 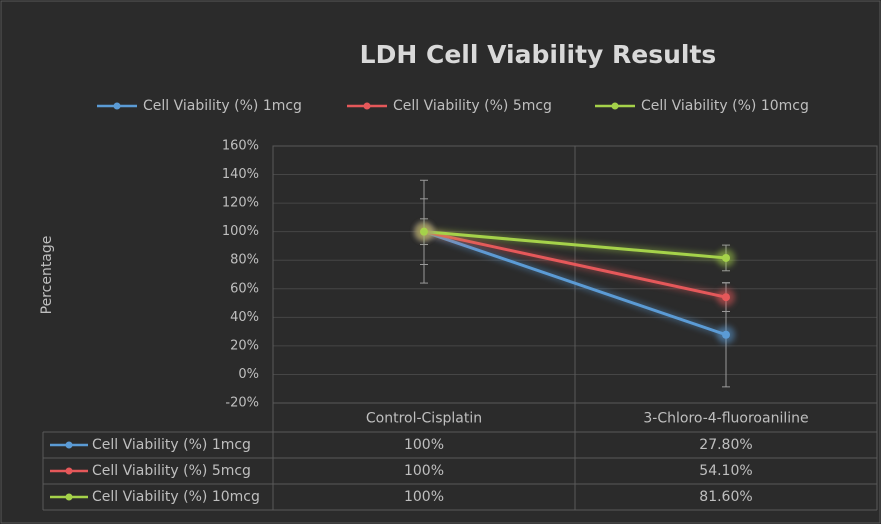 I want to click on y-tick-label: 20%, so click(x=244, y=345).